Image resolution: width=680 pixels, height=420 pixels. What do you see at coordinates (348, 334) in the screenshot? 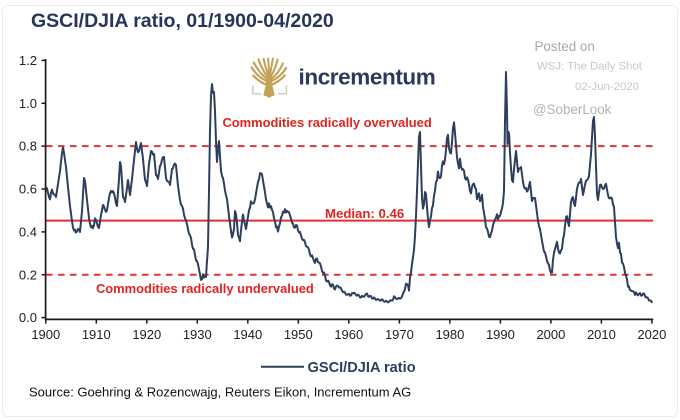
I see `svg-text: 1960` at bounding box center [348, 334].